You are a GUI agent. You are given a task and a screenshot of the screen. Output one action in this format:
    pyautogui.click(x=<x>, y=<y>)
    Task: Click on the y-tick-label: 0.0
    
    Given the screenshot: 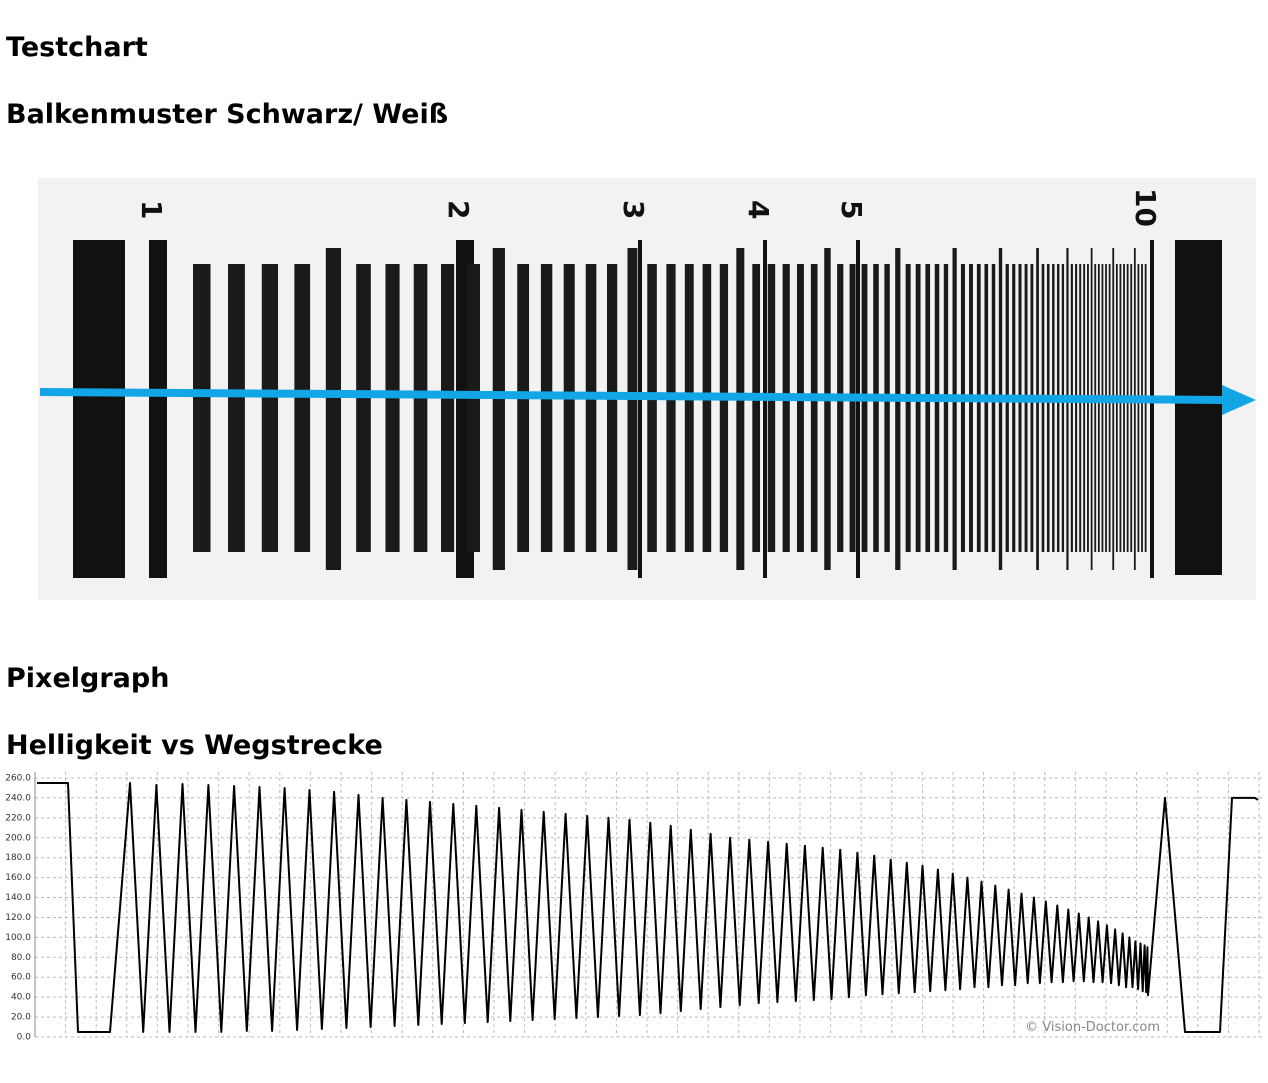 What is the action you would take?
    pyautogui.click(x=24, y=1038)
    